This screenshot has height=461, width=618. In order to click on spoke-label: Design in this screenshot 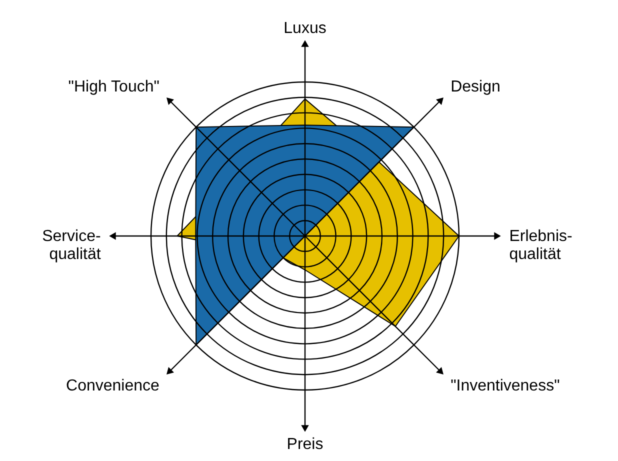, I will do `click(475, 87)`.